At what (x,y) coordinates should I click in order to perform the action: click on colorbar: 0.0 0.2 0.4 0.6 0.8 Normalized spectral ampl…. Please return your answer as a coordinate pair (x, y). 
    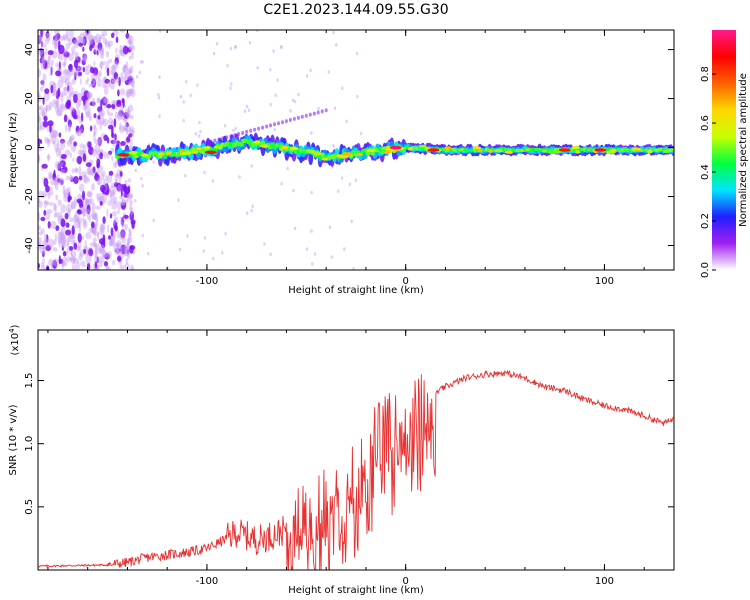
    Looking at the image, I should click on (724, 154).